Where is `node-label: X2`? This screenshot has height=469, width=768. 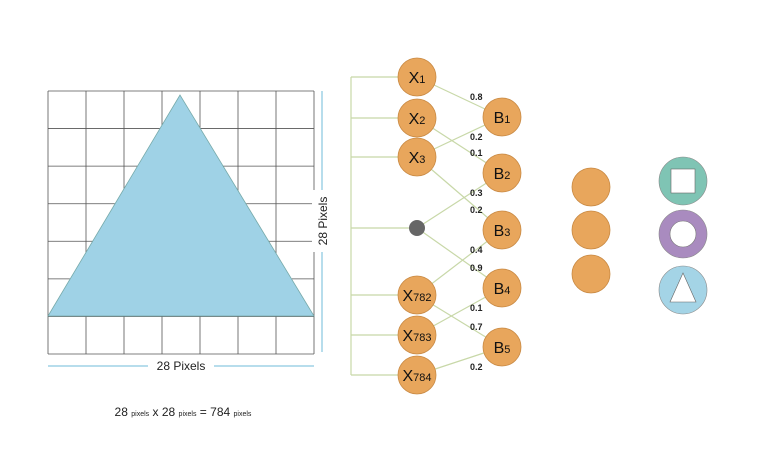
node-label: X2 is located at coordinates (417, 119).